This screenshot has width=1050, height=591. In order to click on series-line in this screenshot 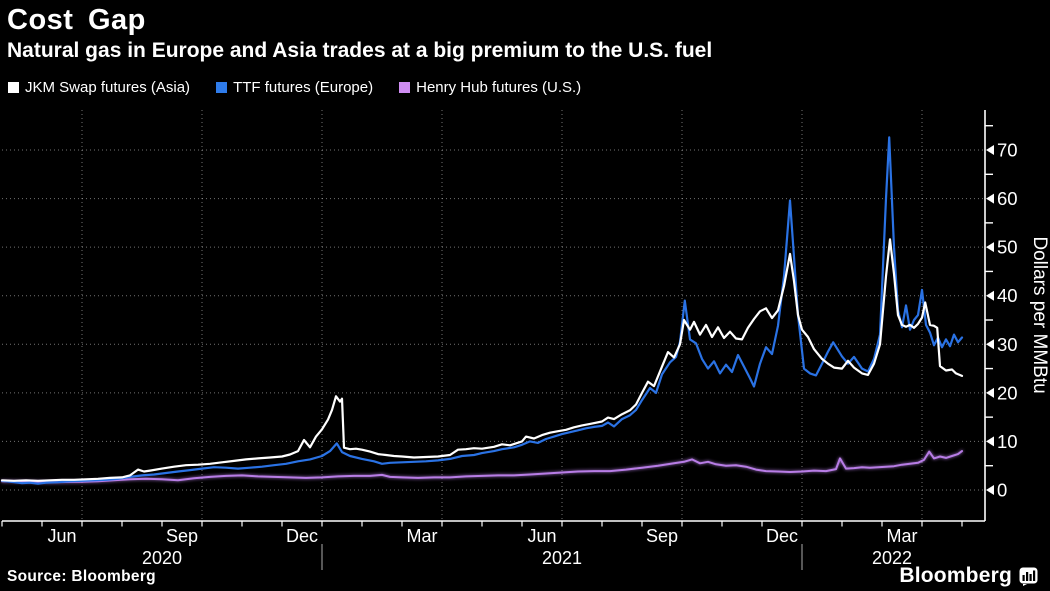, I will do `click(482, 467)`.